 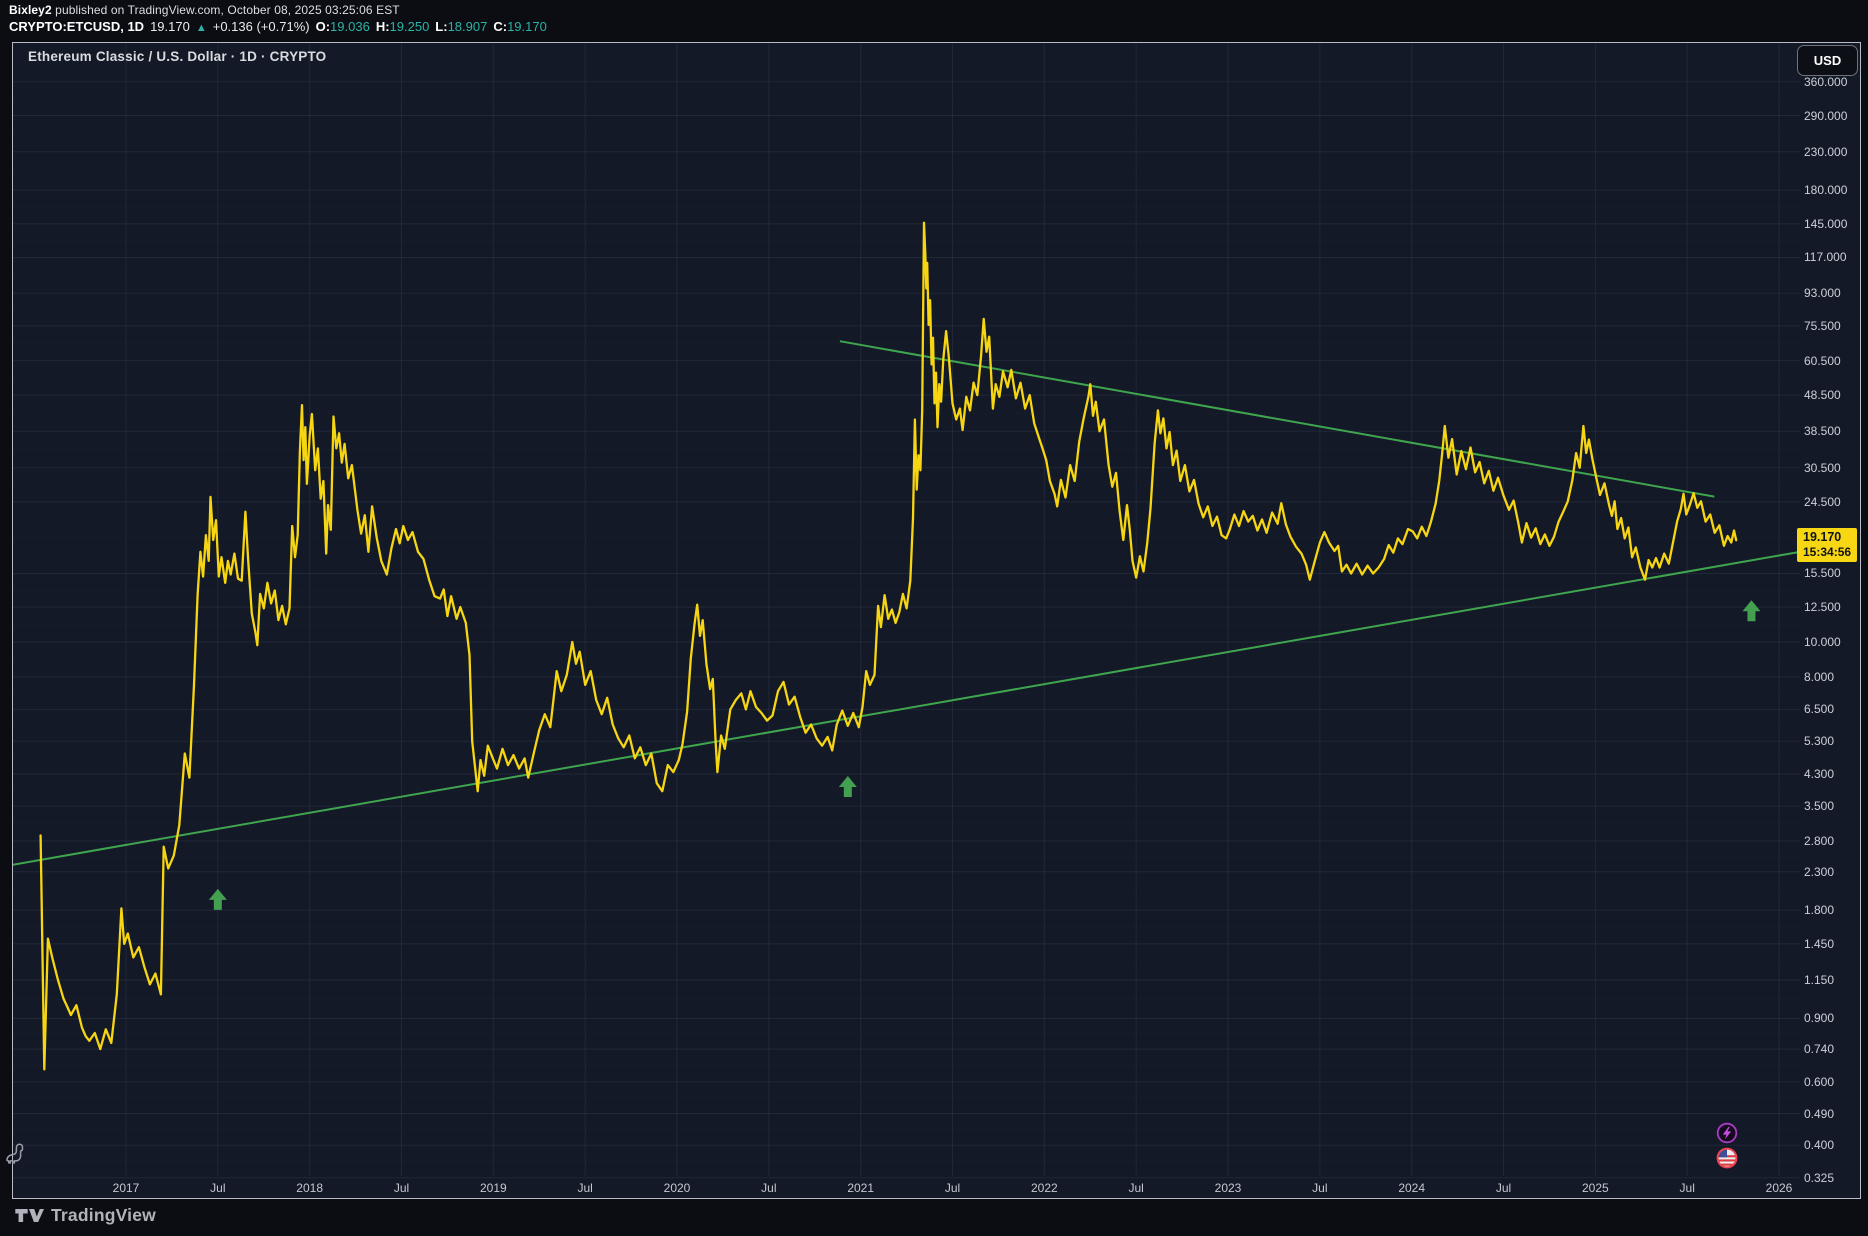 What do you see at coordinates (1826, 81) in the screenshot?
I see `price-tick-label: 360.000` at bounding box center [1826, 81].